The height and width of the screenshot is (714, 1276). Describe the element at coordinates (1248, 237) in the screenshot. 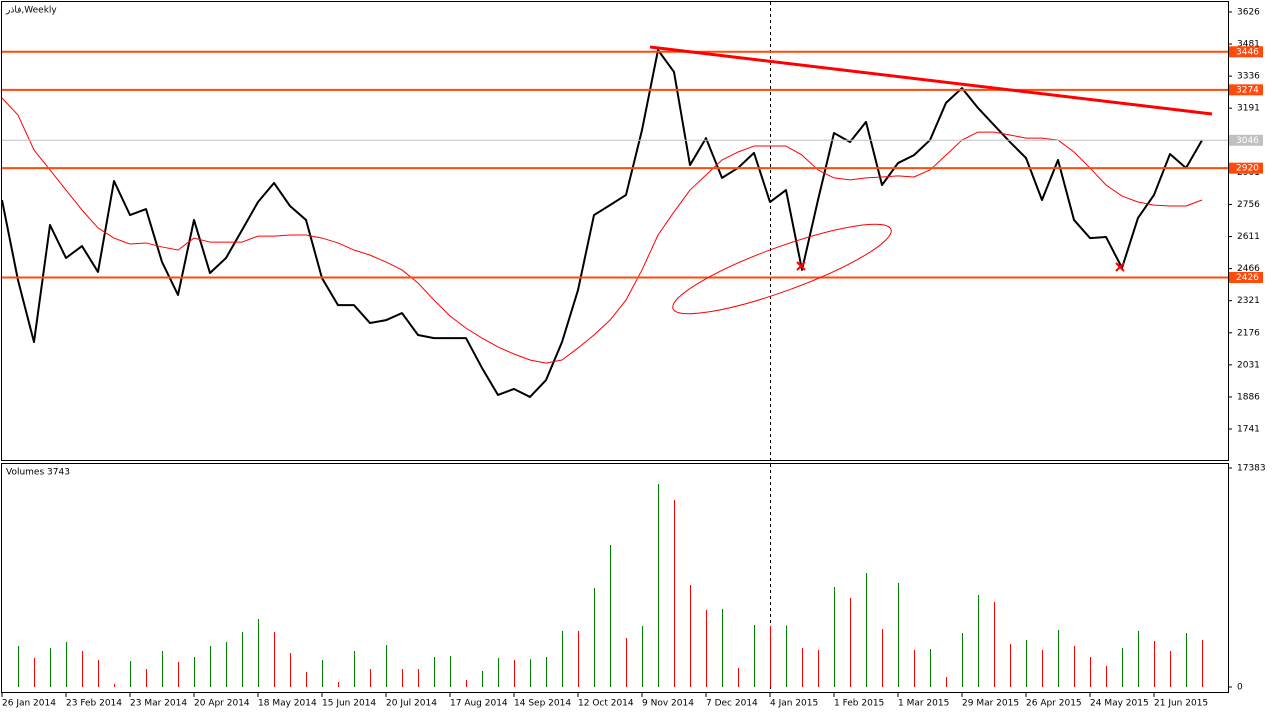

I see `y-tick-label: 2611` at that location.